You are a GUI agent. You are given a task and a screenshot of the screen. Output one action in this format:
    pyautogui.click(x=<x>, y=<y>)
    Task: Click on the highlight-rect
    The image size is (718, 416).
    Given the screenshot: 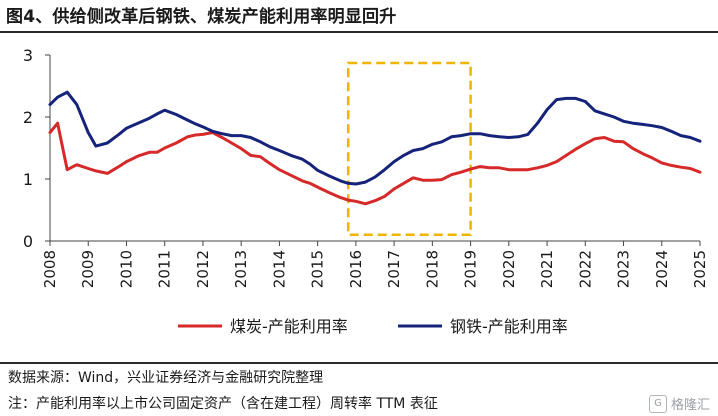 What is the action you would take?
    pyautogui.click(x=409, y=149)
    